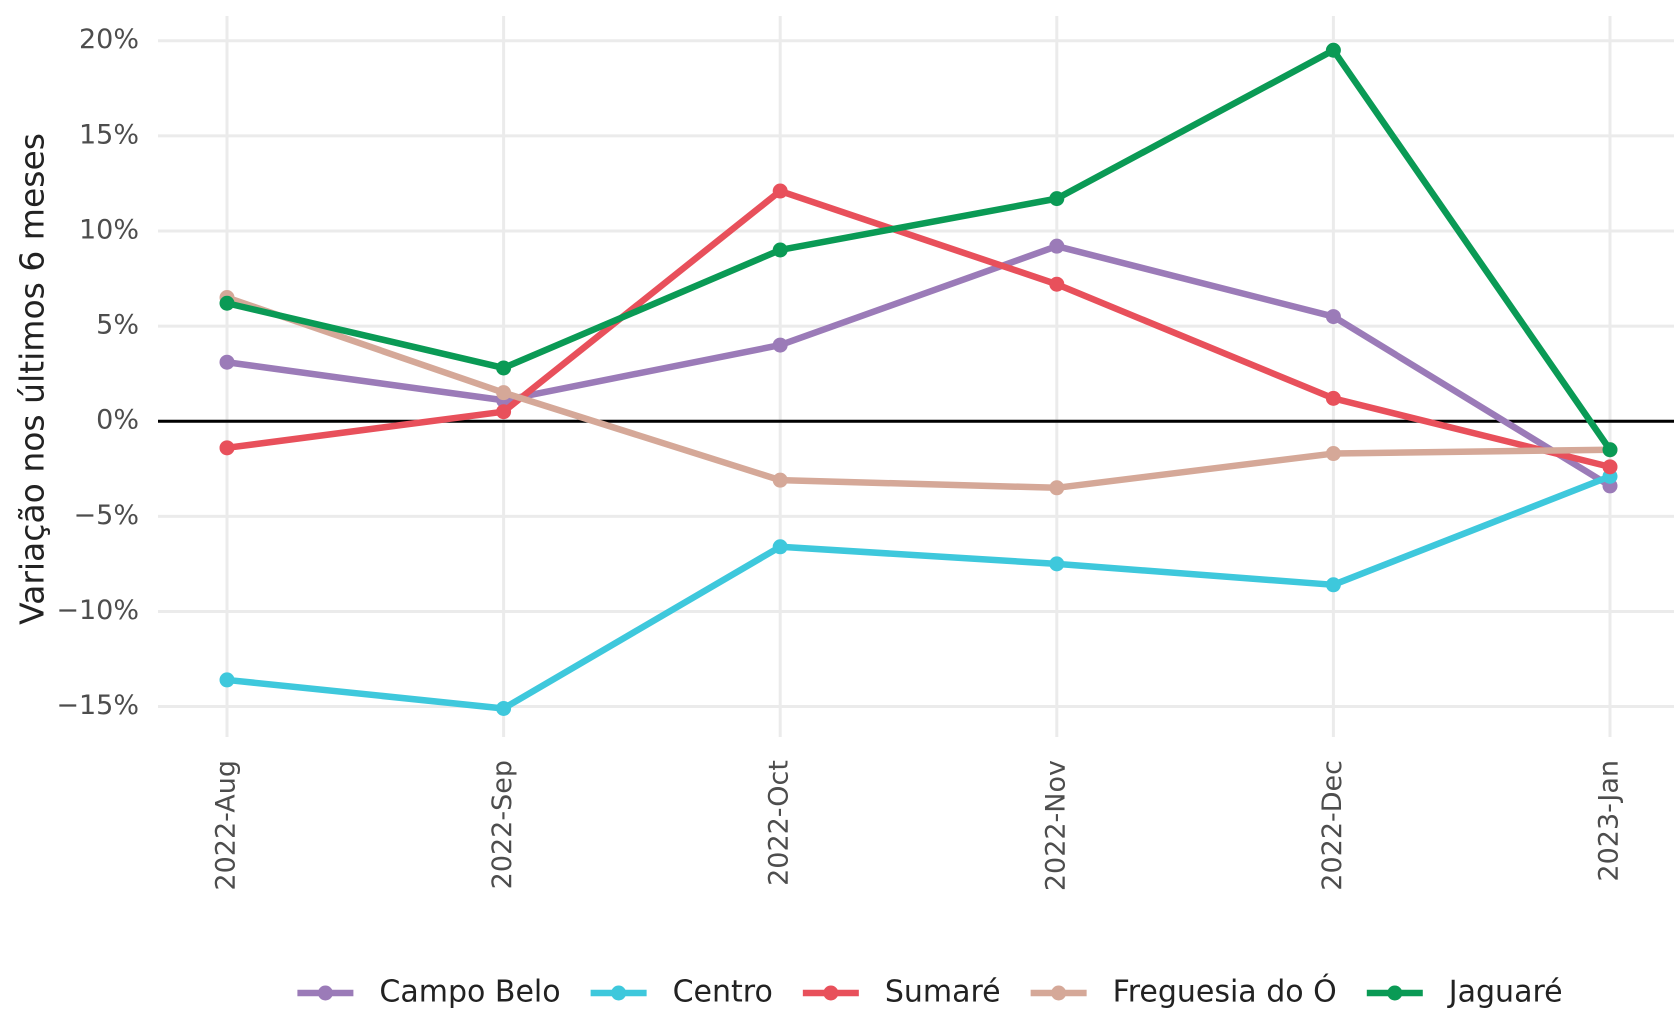  I want to click on x-tick-label: 2023-Jan, so click(1609, 821).